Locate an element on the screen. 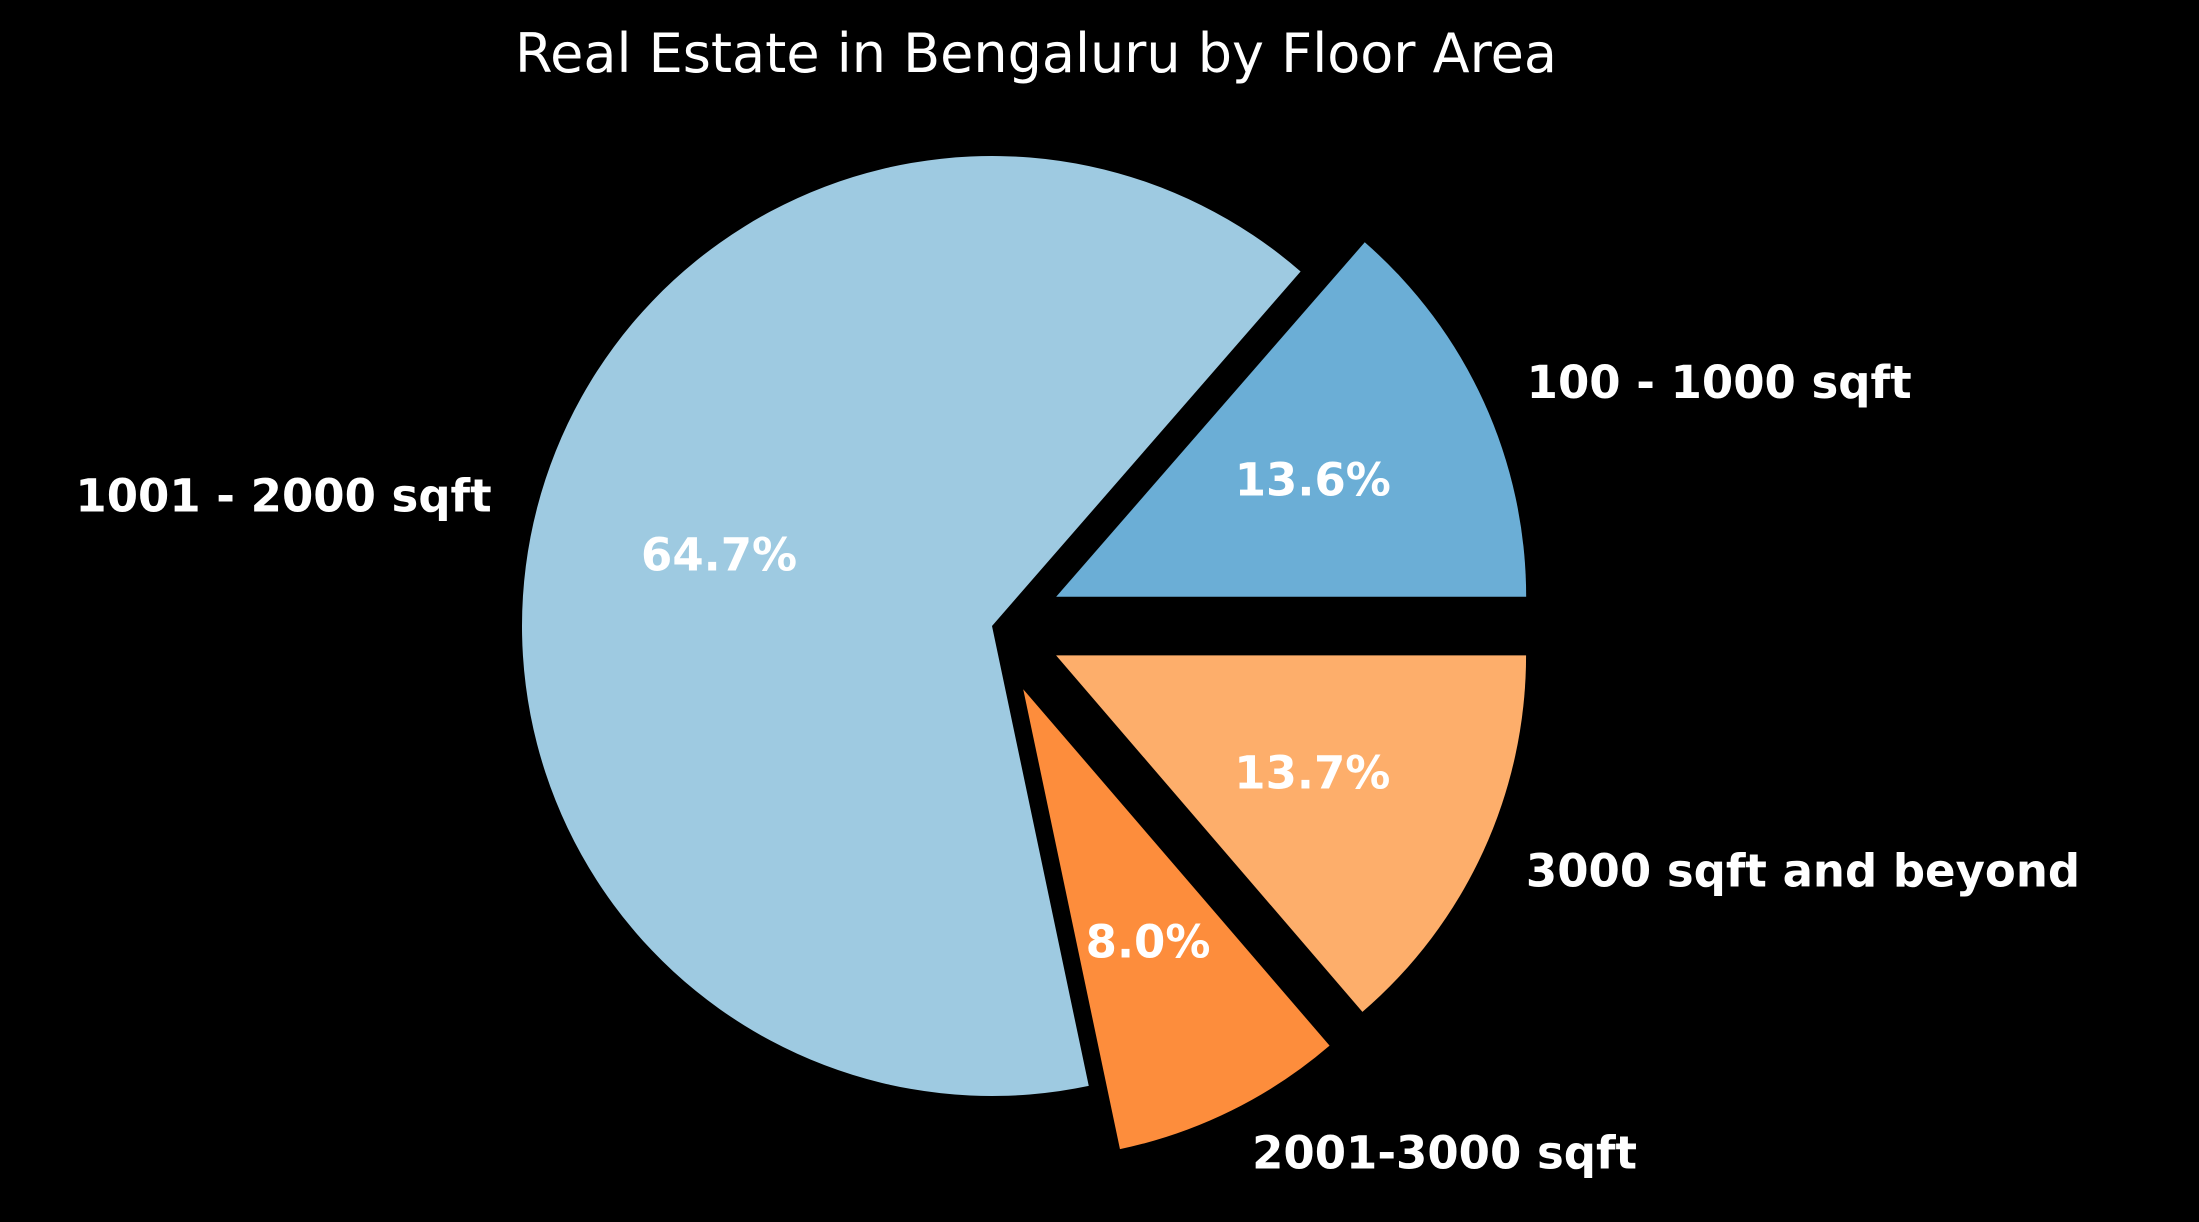 The width and height of the screenshot is (2199, 1222). percent-labels: 13.6% 64.7% 8.0% 13.7% is located at coordinates (1016, 710).